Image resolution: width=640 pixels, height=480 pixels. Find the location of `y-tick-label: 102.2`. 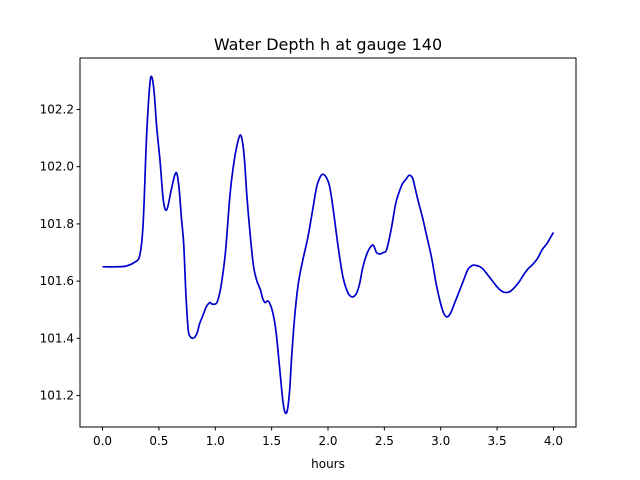

y-tick-label: 102.2 is located at coordinates (57, 109).